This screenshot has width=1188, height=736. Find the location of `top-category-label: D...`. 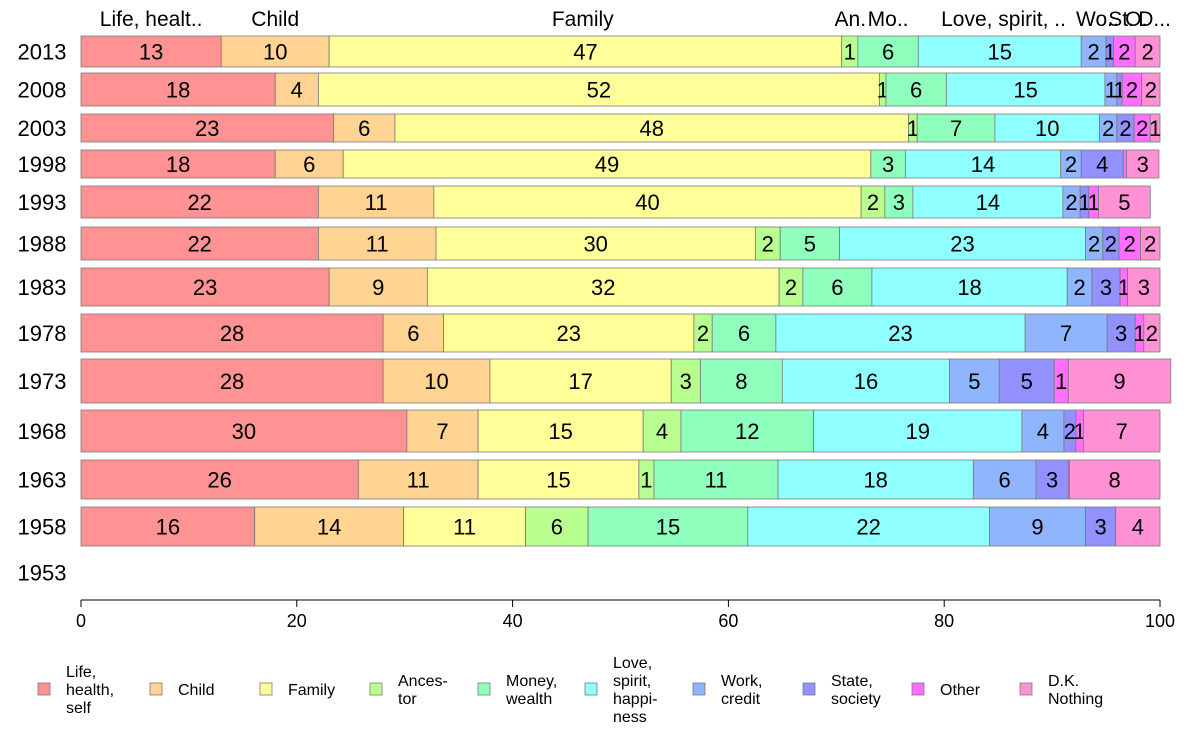

top-category-label: D... is located at coordinates (1154, 19).